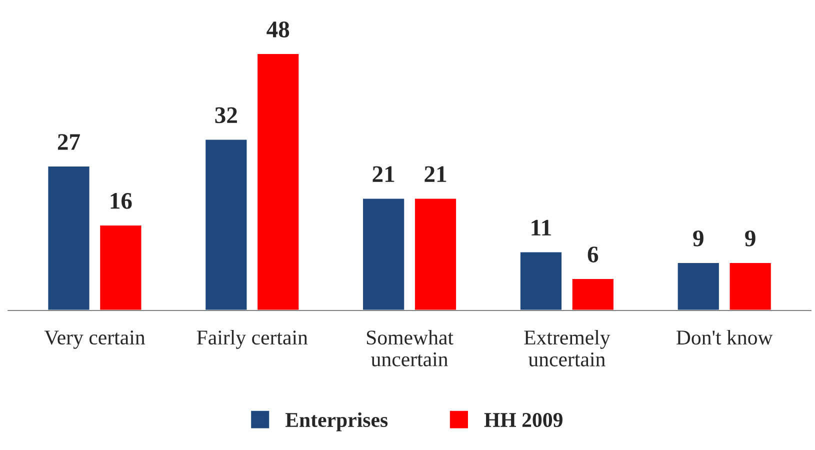 The width and height of the screenshot is (815, 450). I want to click on x-tick-label: Extremely uncertain, so click(567, 348).